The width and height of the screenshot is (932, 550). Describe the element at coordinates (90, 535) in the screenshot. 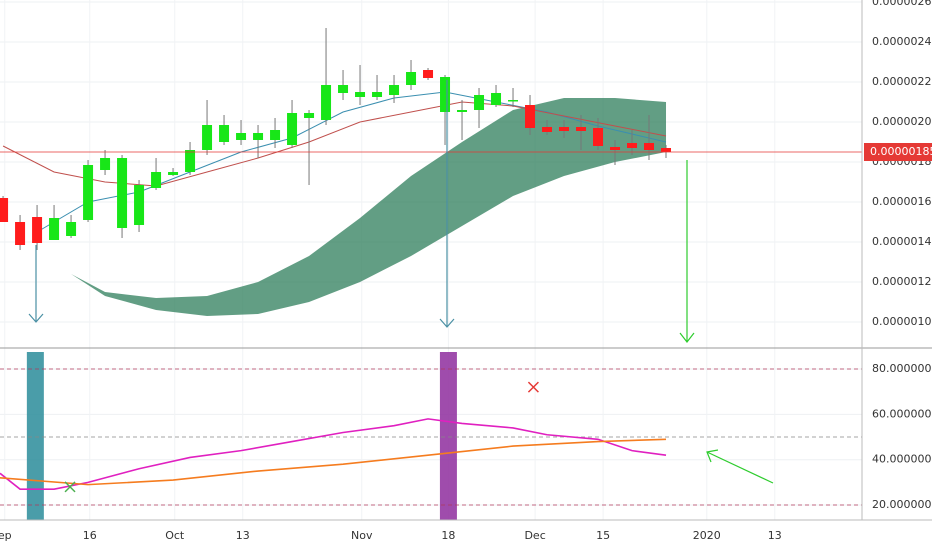

I see `x-tick-label: 16` at that location.